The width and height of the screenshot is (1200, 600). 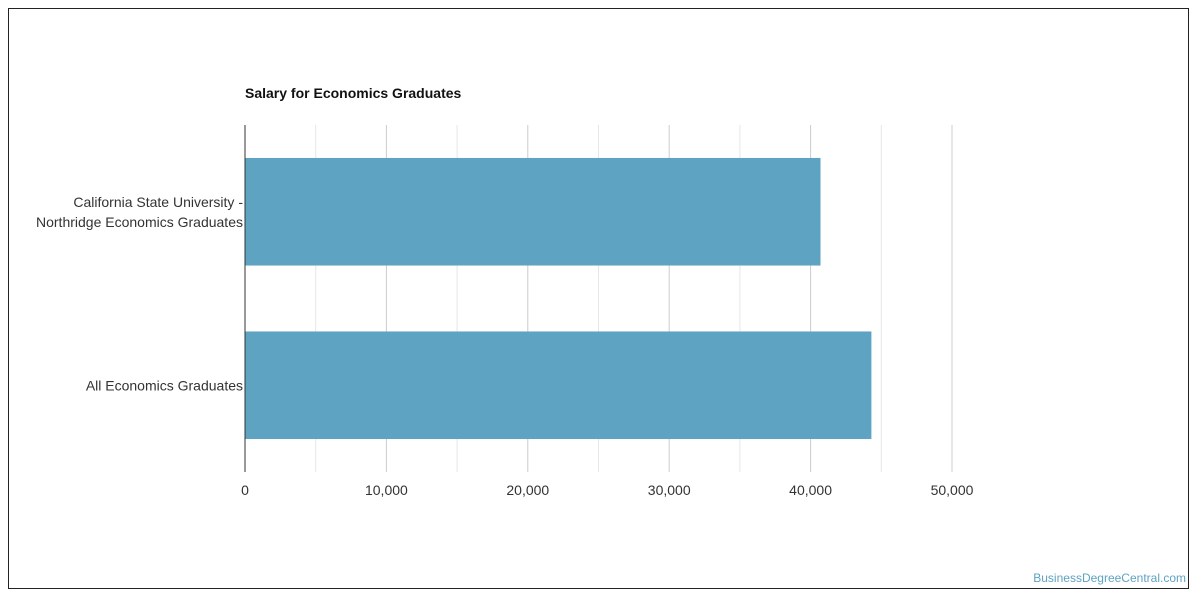 What do you see at coordinates (952, 490) in the screenshot?
I see `x-tick-label: 50,000` at bounding box center [952, 490].